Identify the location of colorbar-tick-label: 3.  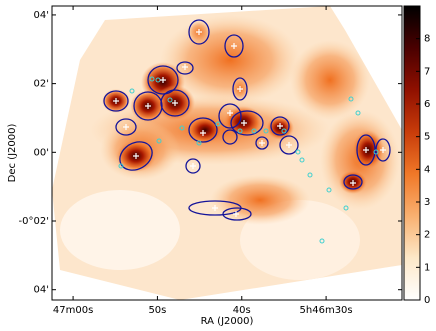
(427, 202).